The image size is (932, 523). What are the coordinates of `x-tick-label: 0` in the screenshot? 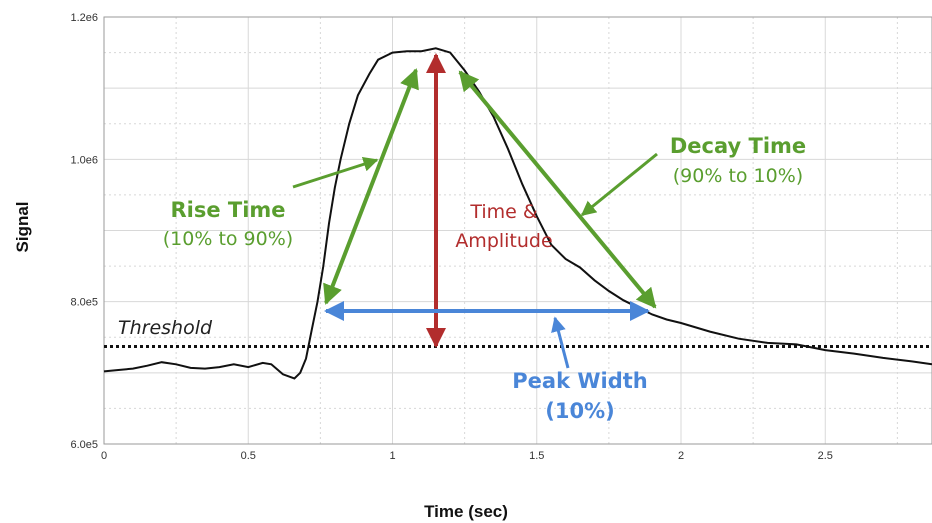 It's located at (104, 456).